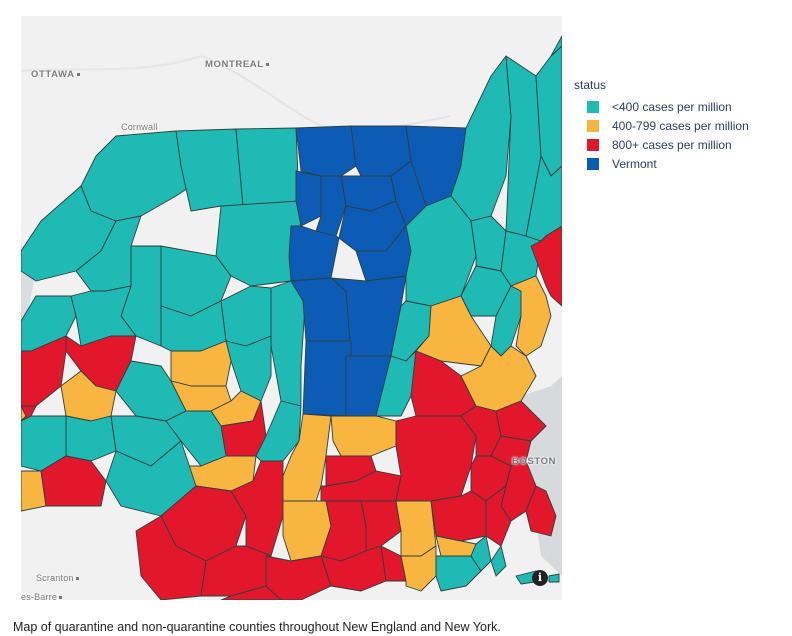 Image resolution: width=792 pixels, height=636 pixels. What do you see at coordinates (57, 578) in the screenshot?
I see `city-label-scranton: Scranton` at bounding box center [57, 578].